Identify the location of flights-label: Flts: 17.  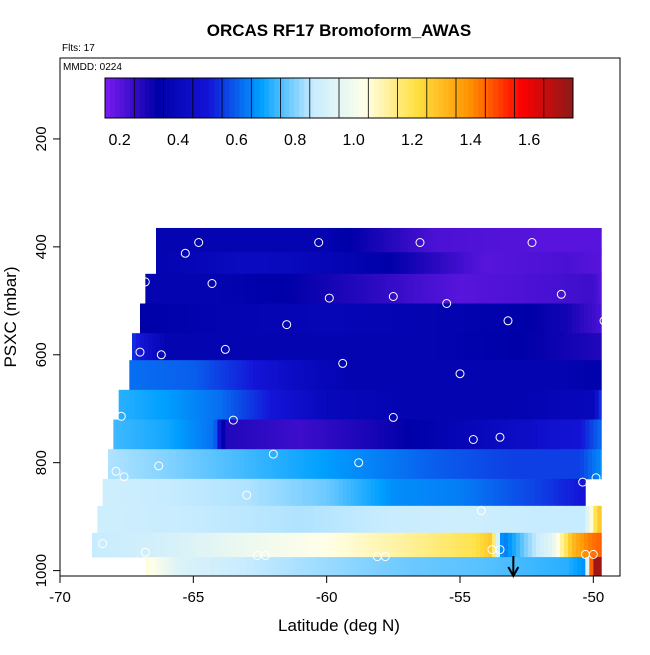
(78, 48).